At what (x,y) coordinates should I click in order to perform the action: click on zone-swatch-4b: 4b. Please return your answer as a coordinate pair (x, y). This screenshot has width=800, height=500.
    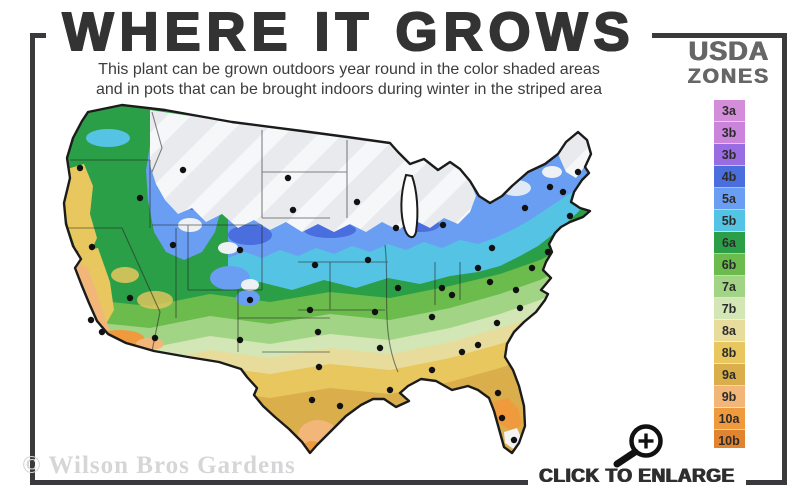
    Looking at the image, I should click on (729, 177).